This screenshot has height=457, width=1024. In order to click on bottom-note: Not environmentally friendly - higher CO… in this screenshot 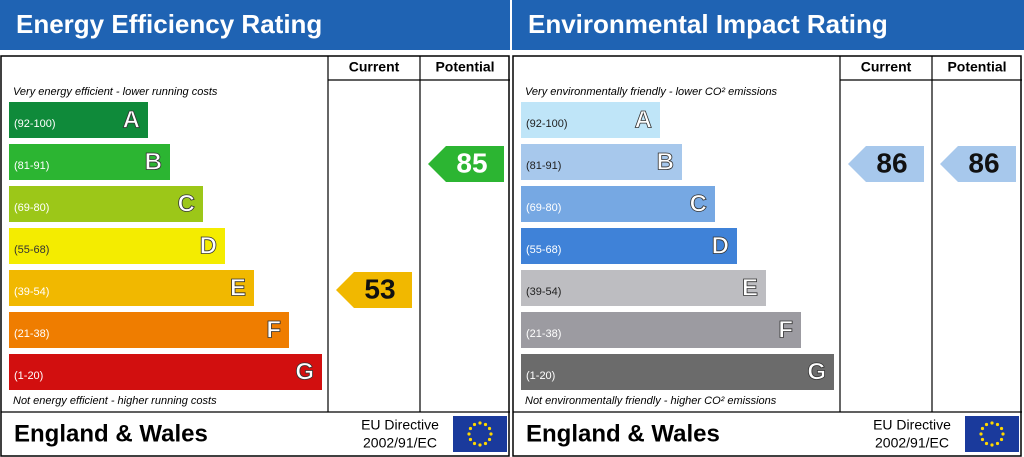, I will do `click(651, 401)`.